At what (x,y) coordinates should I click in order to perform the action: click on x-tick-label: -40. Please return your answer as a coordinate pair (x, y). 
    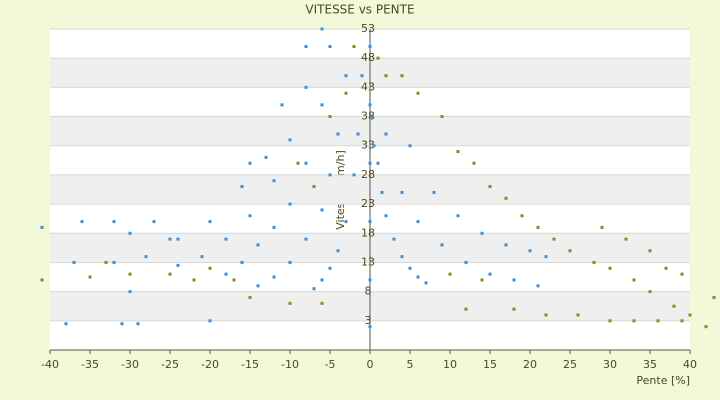
    Looking at the image, I should click on (50, 364).